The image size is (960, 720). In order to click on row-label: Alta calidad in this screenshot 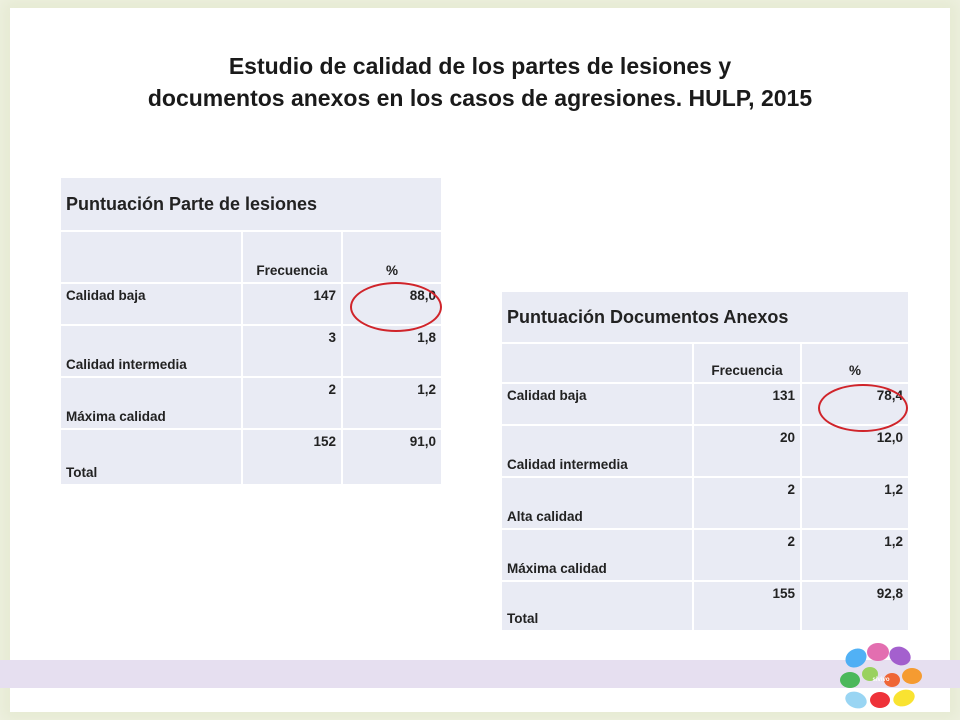, I will do `click(597, 503)`.